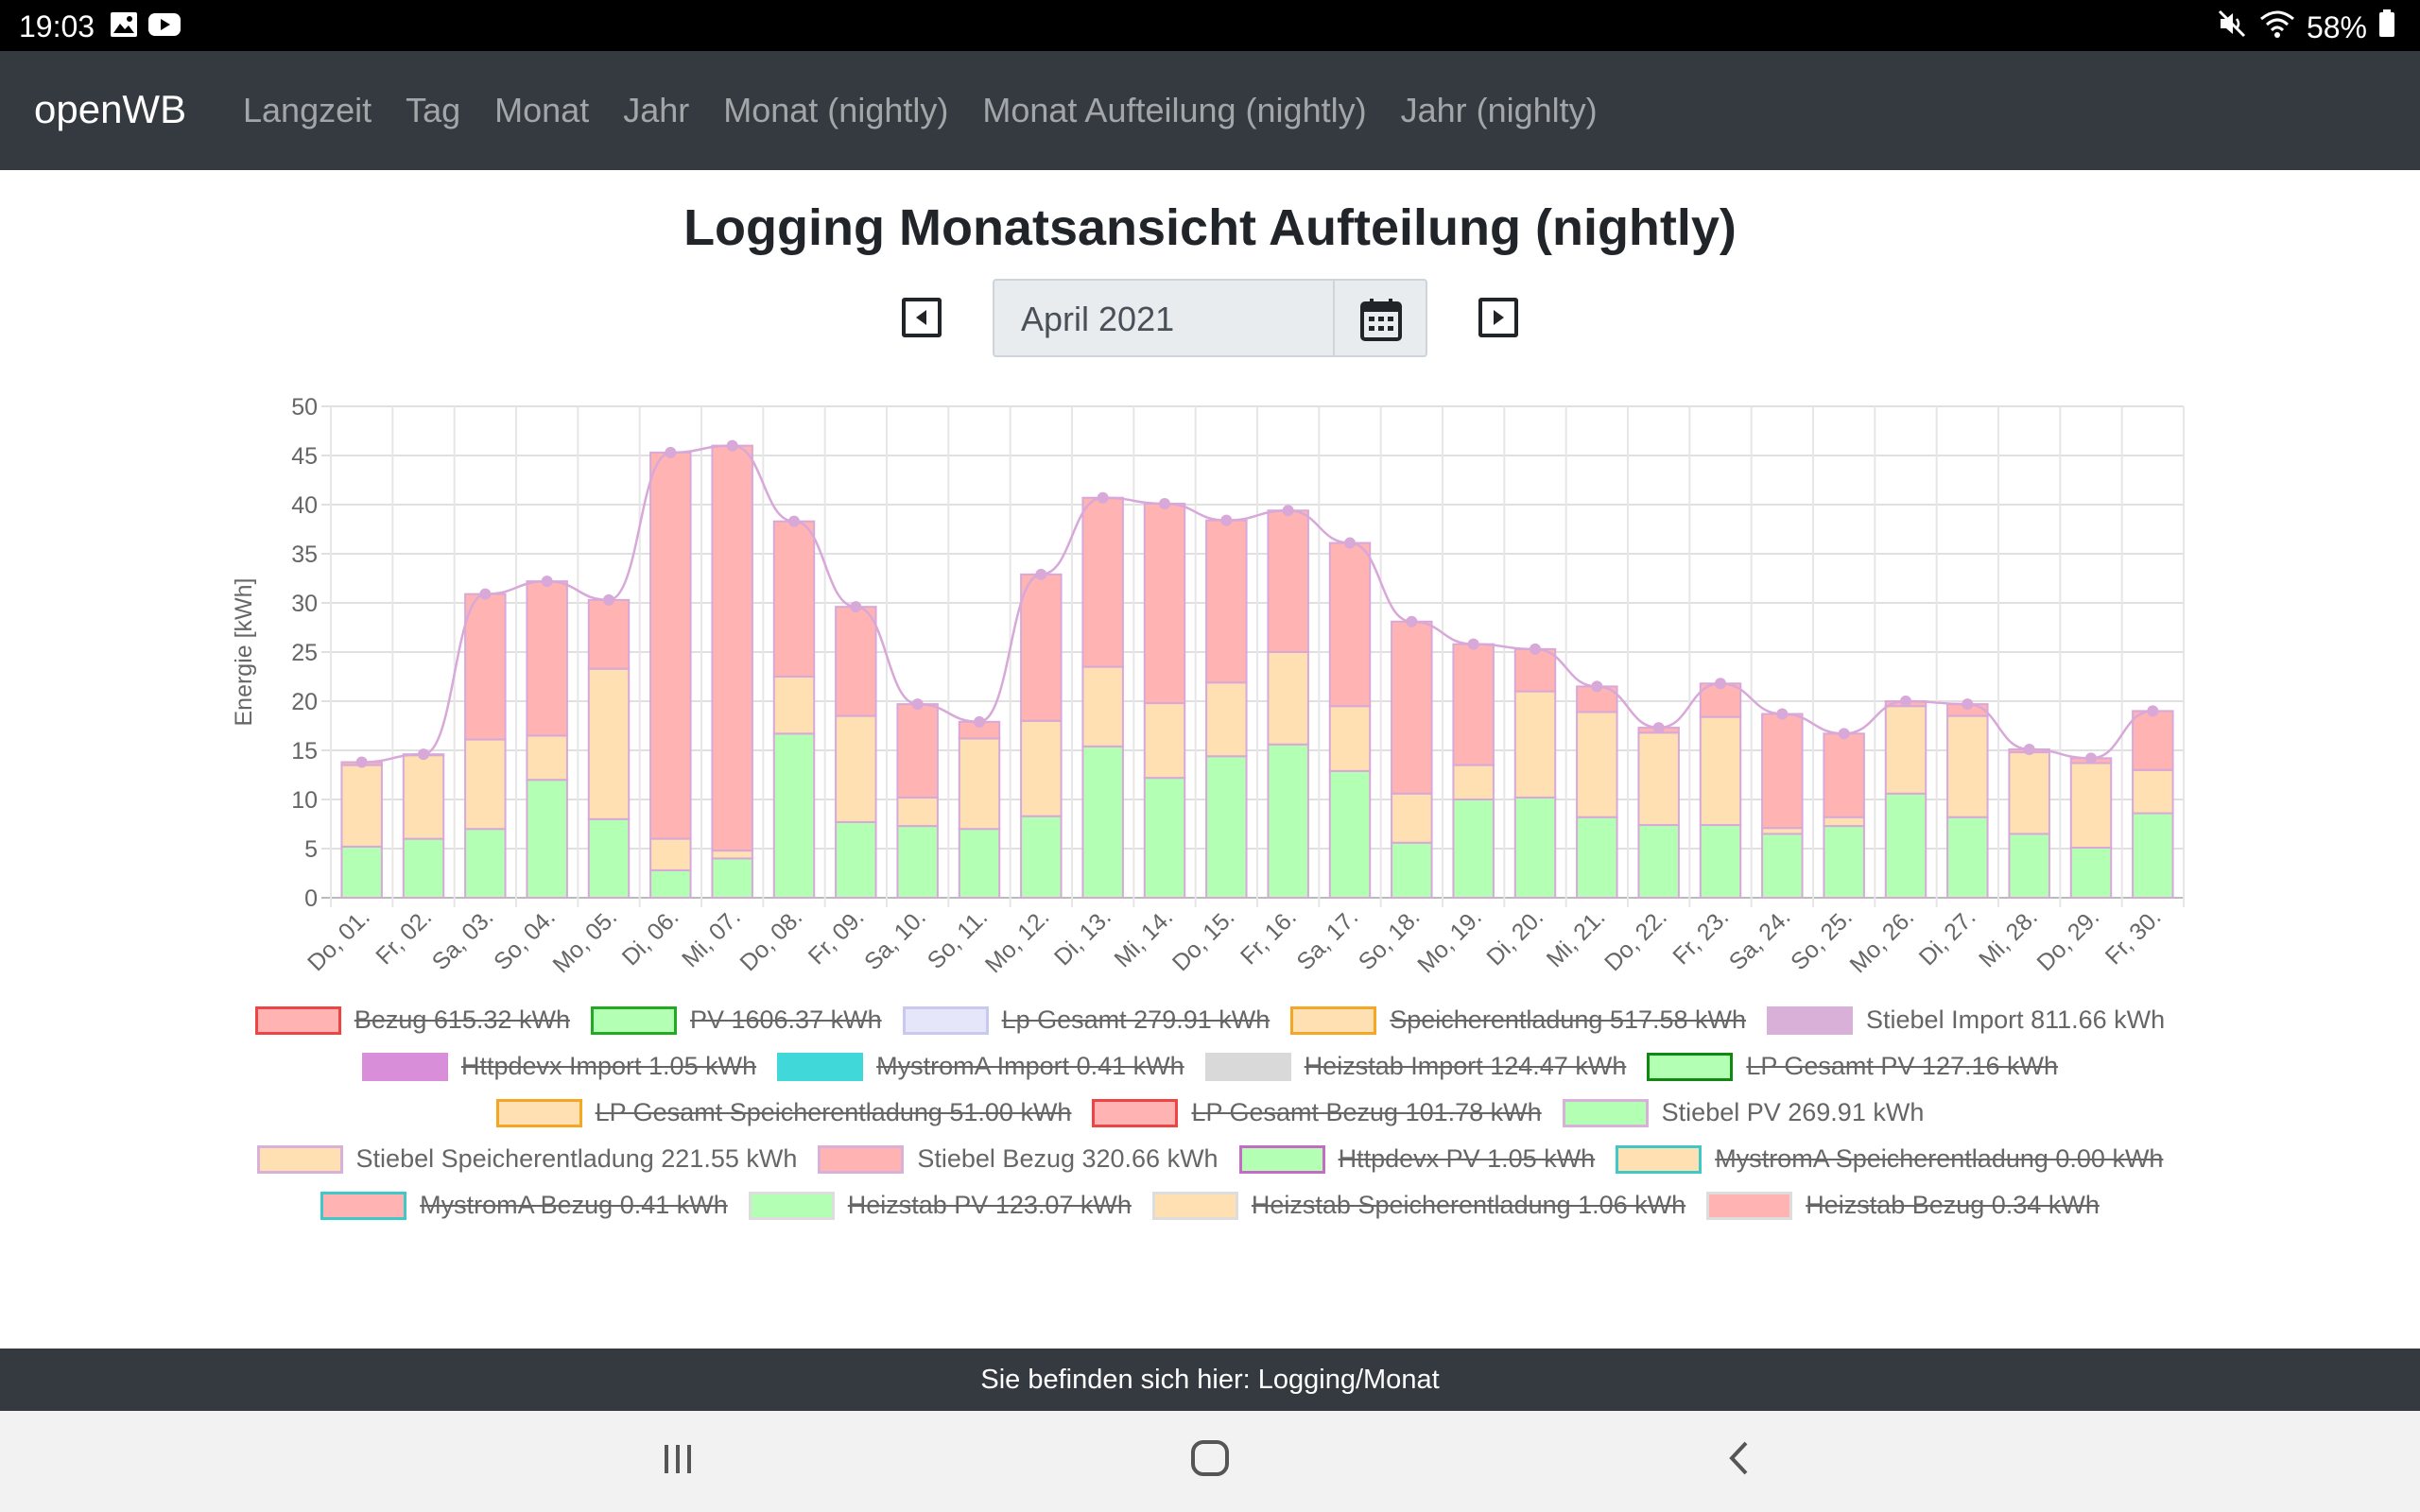  Describe the element at coordinates (833, 1112) in the screenshot. I see `legend-label: LP Gesamt Speicherentladung 51.00 kWh` at that location.